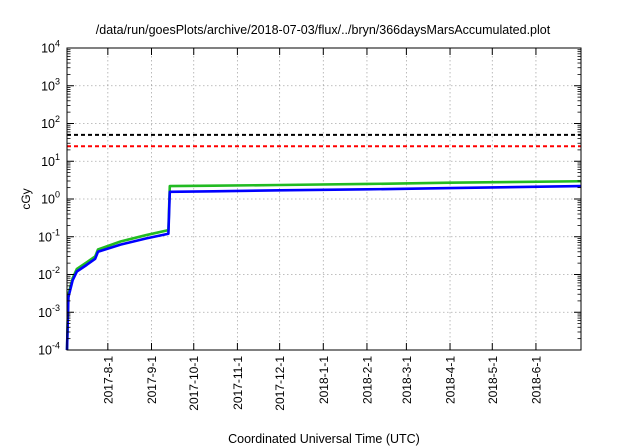  I want to click on y-tick-label: 10⁻¹, so click(49, 235).